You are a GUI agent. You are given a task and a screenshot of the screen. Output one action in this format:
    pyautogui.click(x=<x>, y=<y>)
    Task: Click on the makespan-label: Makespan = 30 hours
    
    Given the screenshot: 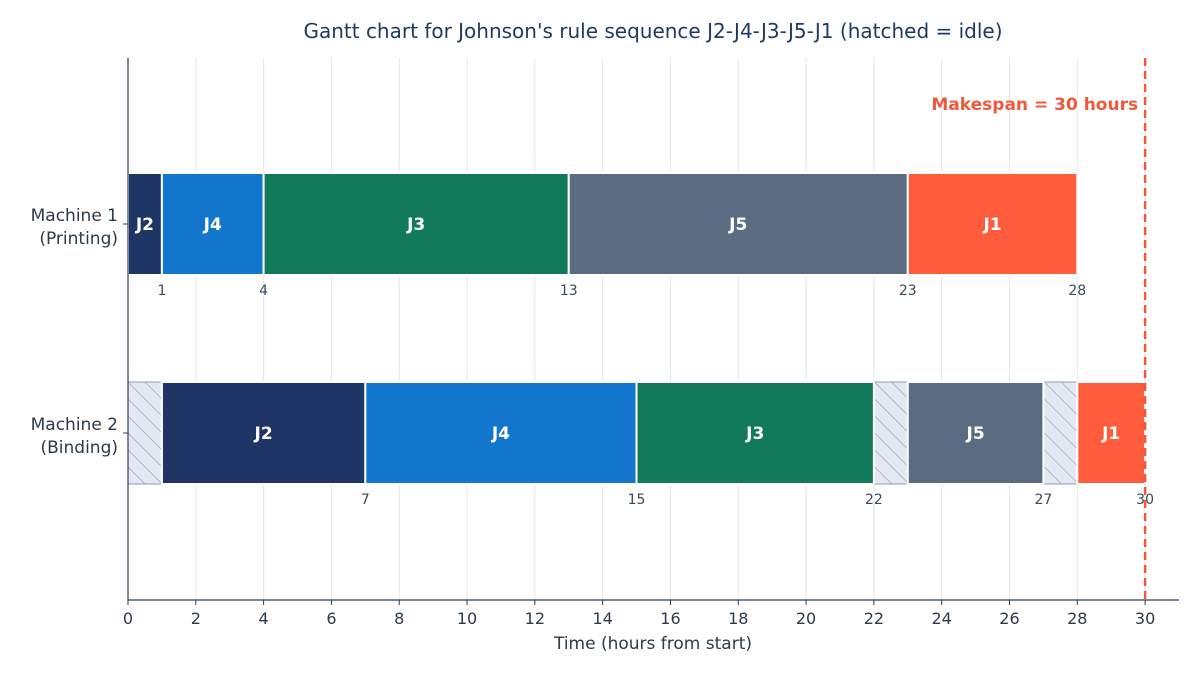 What is the action you would take?
    pyautogui.click(x=1034, y=105)
    